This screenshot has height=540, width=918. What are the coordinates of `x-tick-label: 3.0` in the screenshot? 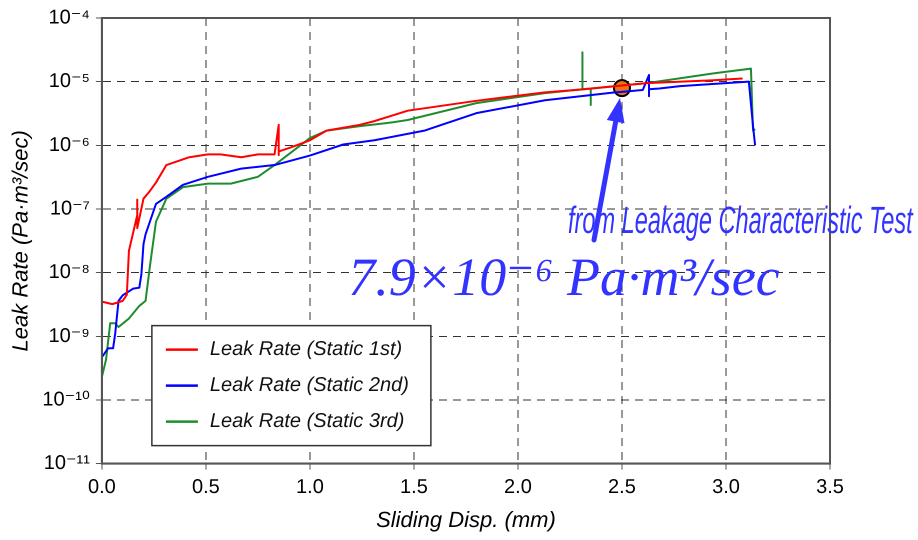 It's located at (726, 487).